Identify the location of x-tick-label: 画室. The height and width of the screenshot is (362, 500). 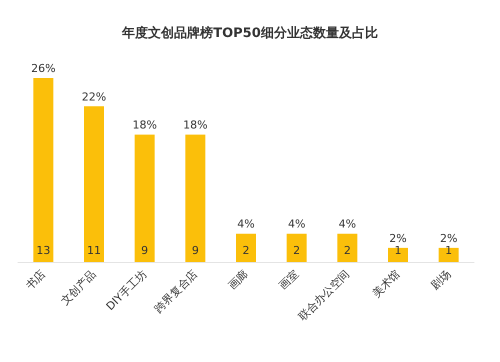
(289, 279).